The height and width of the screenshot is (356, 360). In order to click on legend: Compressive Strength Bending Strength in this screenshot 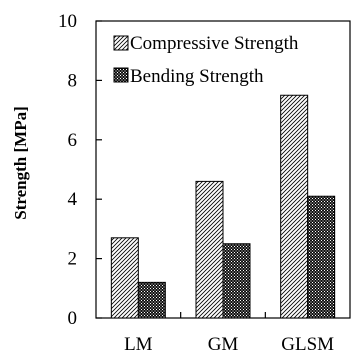, I will do `click(206, 60)`.